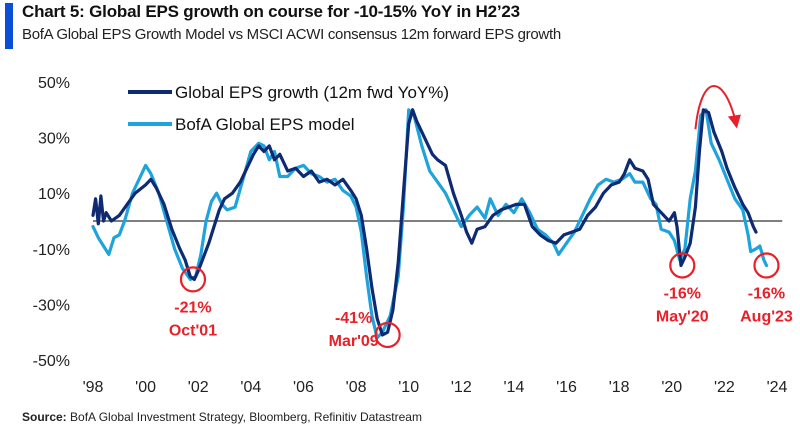 The image size is (800, 431). Describe the element at coordinates (51, 222) in the screenshot. I see `y-axis: 50% 30% 10% -10% -30% -50%` at that location.